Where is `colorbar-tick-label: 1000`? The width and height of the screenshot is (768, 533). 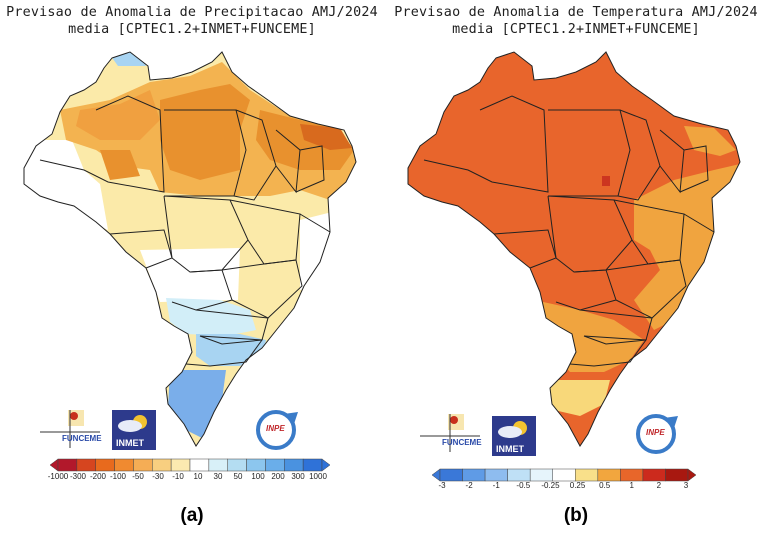
colorbar-tick-label: 1000 is located at coordinates (318, 476).